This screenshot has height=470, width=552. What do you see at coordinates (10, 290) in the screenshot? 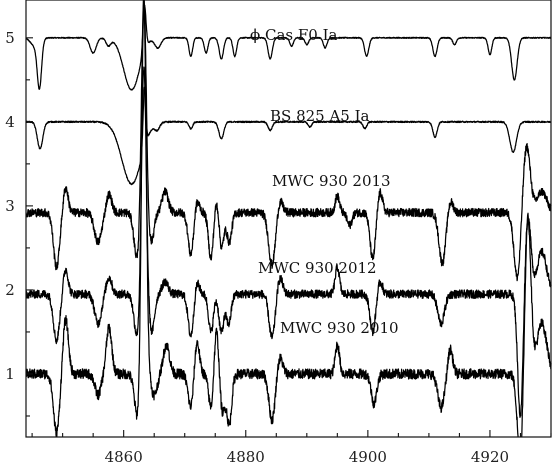
I see `y-tick-label: 2` at bounding box center [10, 290].